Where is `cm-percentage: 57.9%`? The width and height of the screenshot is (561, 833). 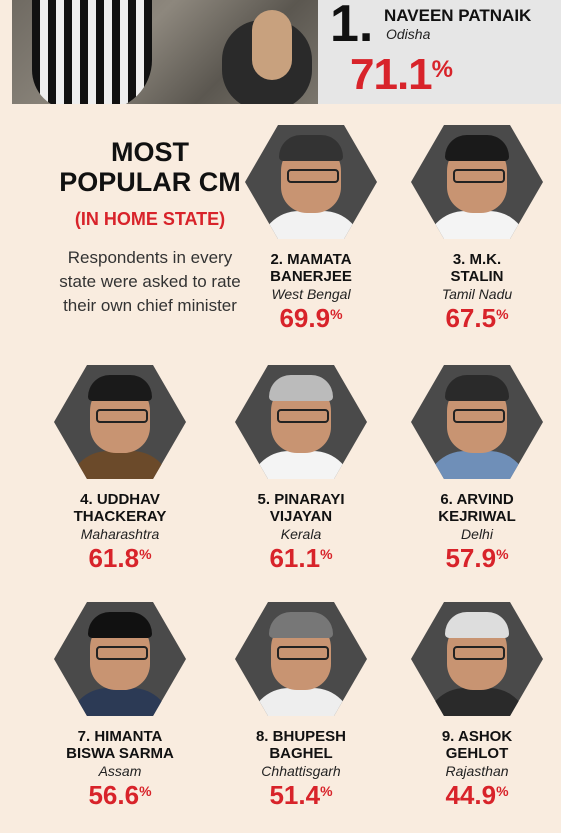
cm-percentage: 57.9% is located at coordinates (477, 558).